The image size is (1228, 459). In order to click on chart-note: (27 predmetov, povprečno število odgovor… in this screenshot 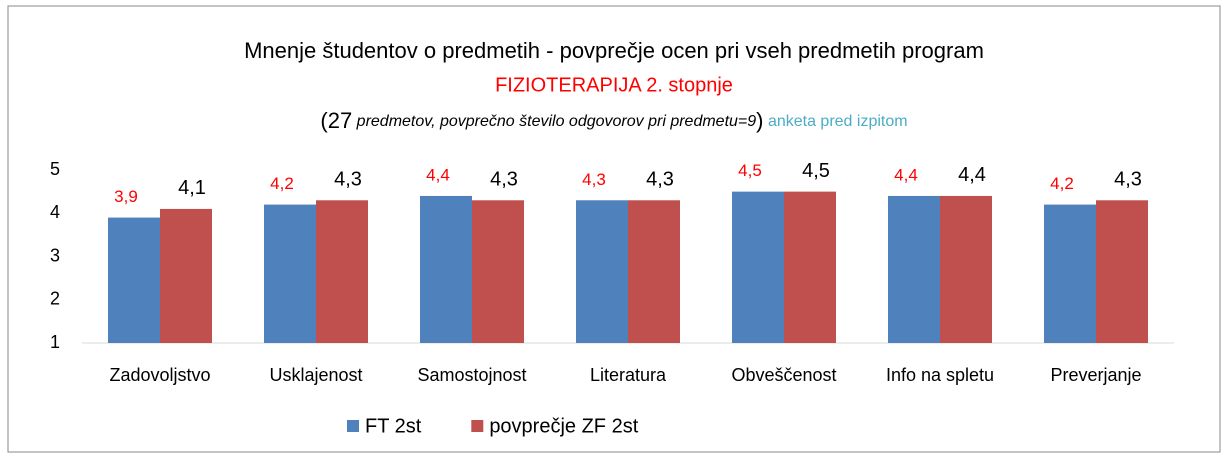, I will do `click(613, 120)`.